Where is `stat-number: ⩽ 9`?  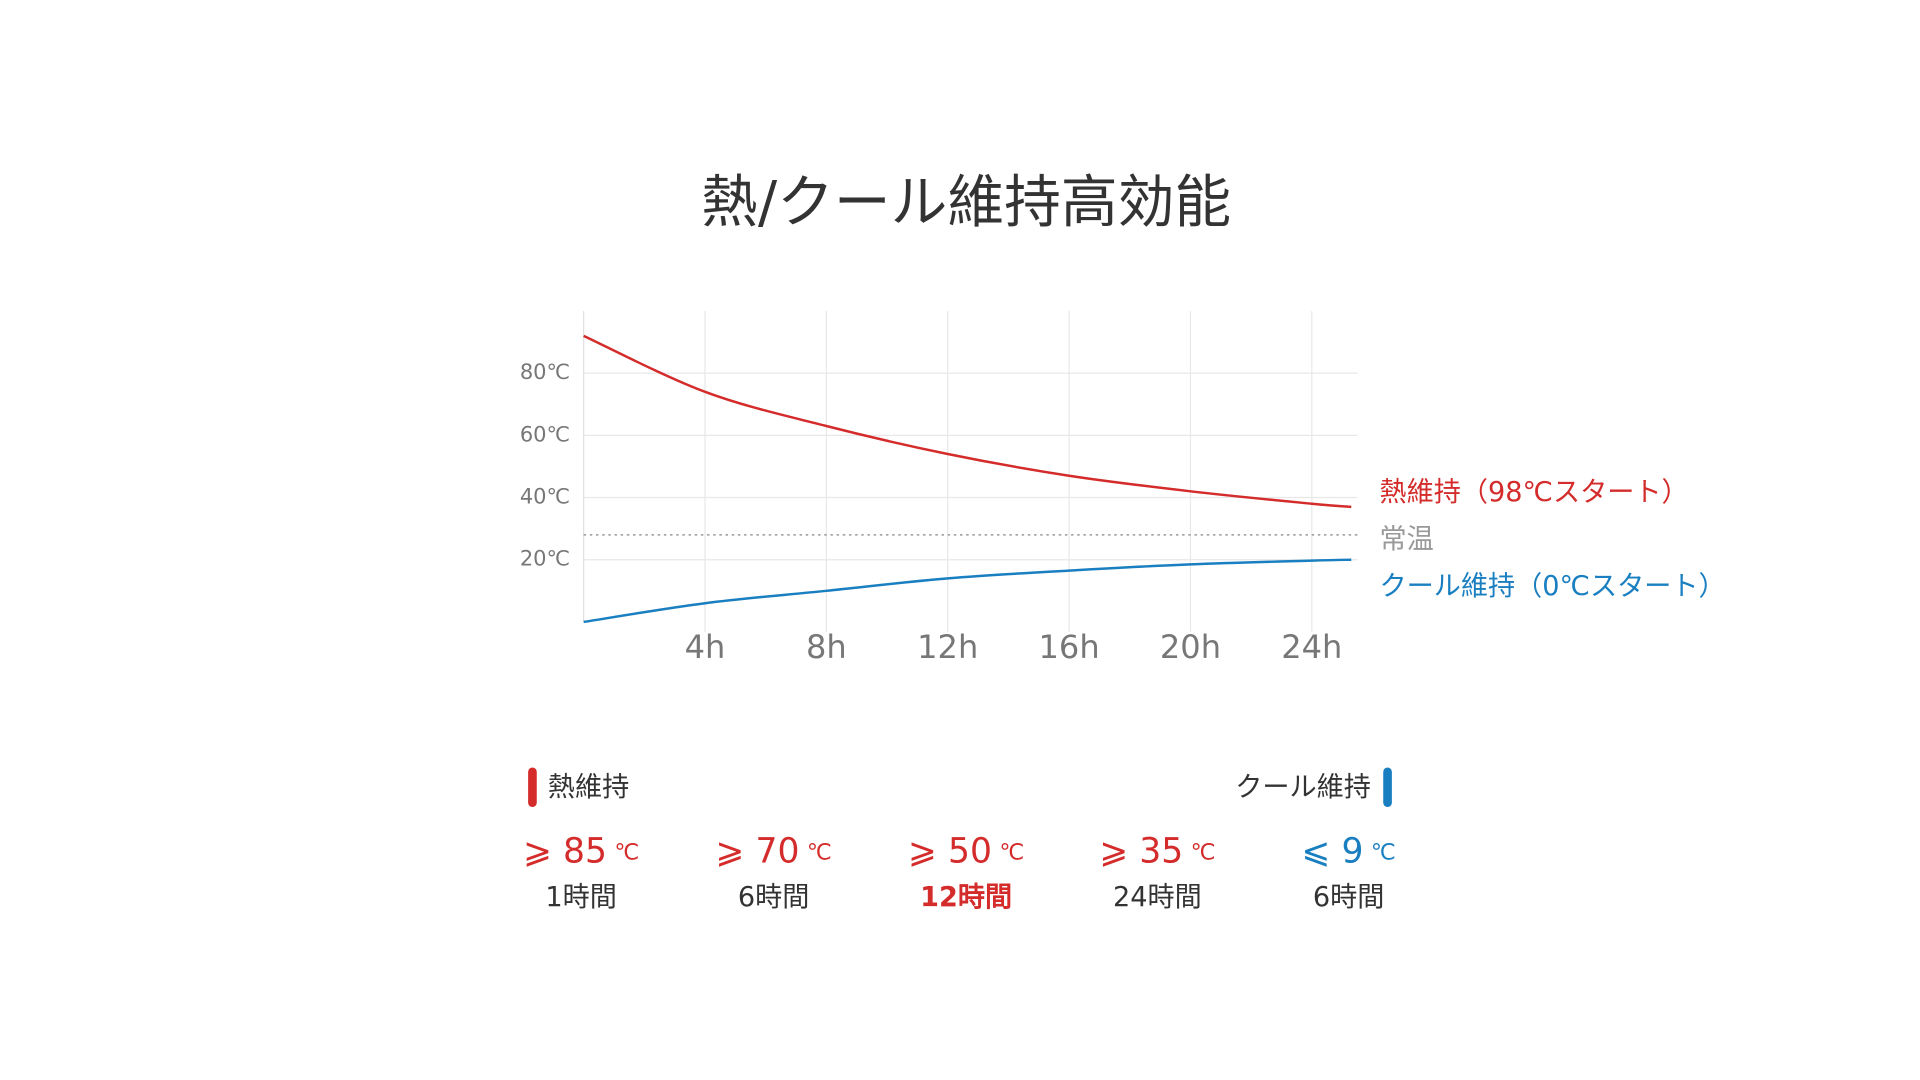 stat-number: ⩽ 9 is located at coordinates (1333, 851).